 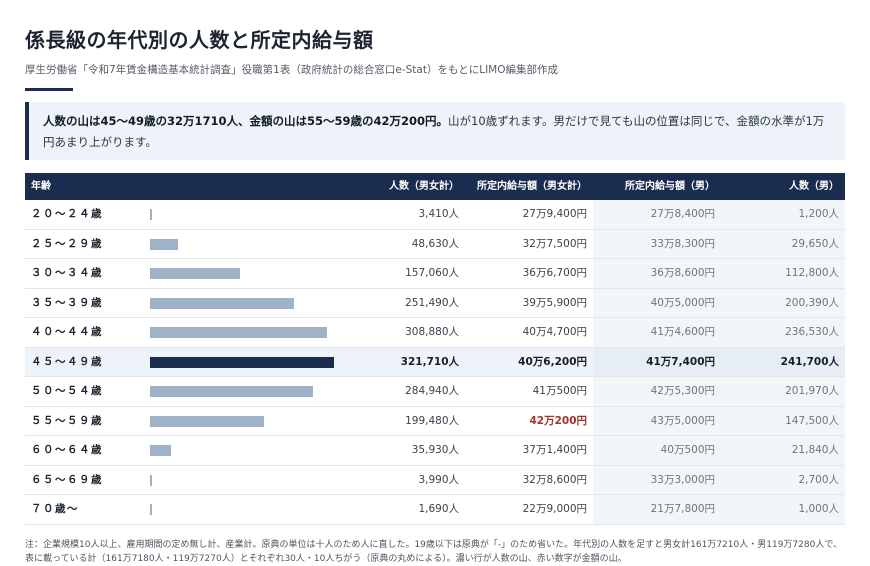 What do you see at coordinates (552, 361) in the screenshot?
I see `salary-cell: 40万6,200円` at bounding box center [552, 361].